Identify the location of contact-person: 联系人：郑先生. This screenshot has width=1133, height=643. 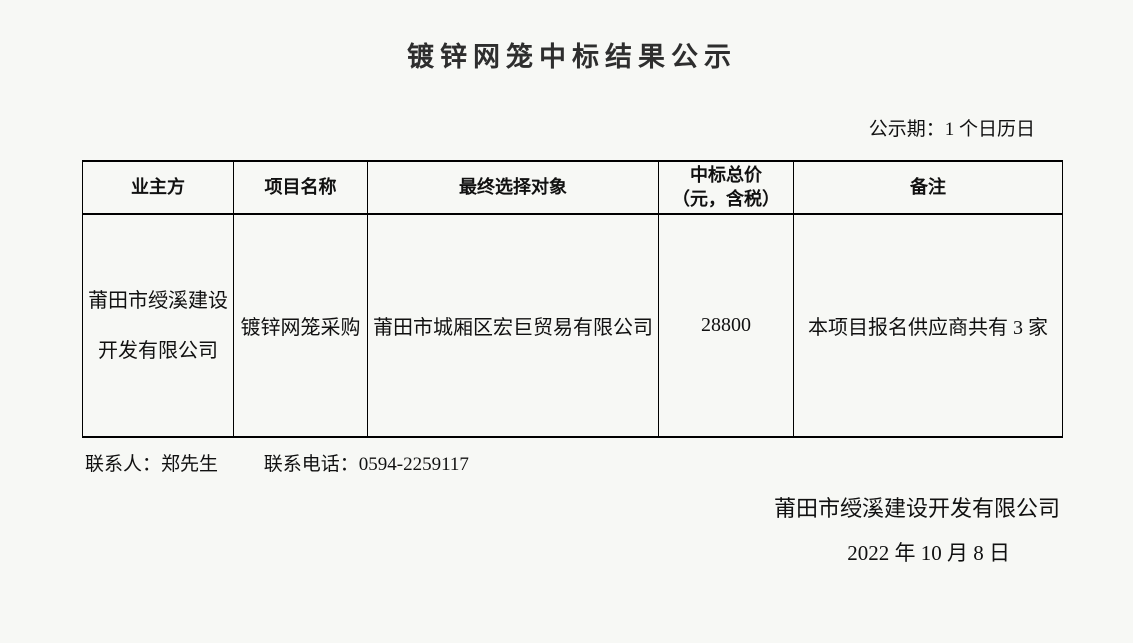
(152, 465).